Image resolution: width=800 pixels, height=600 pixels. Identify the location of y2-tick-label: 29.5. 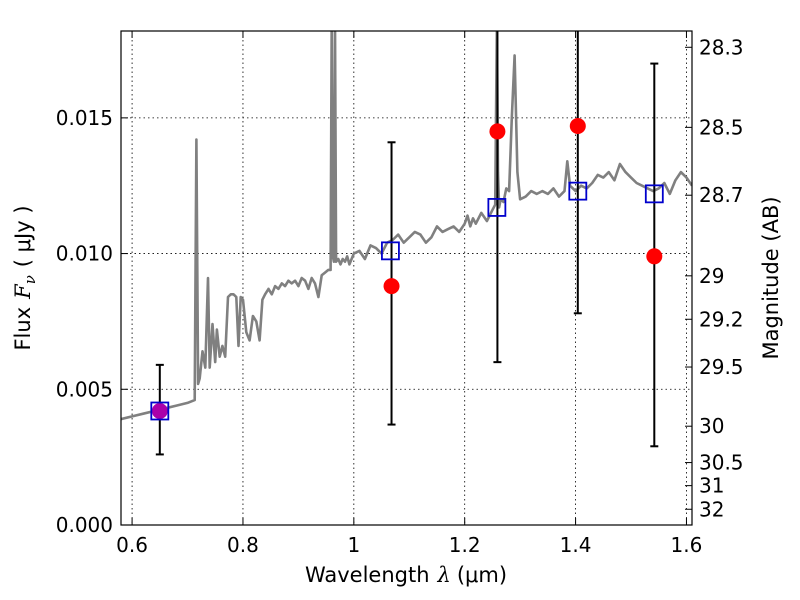
(721, 367).